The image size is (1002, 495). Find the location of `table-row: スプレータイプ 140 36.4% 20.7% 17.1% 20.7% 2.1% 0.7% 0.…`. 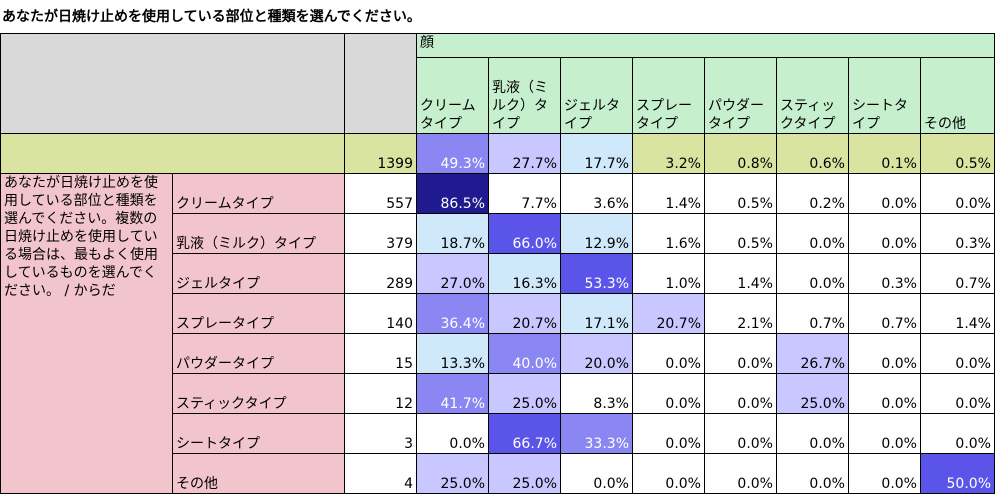

table-row: スプレータイプ 140 36.4% 20.7% 17.1% 20.7% 2.1% 0.7% 0.… is located at coordinates (498, 313).